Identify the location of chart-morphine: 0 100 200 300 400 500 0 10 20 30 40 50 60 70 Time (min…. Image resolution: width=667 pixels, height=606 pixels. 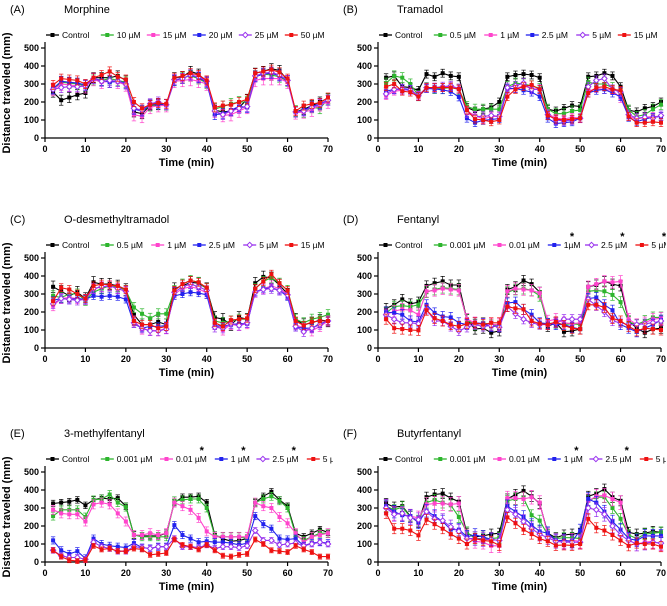
(167, 99).